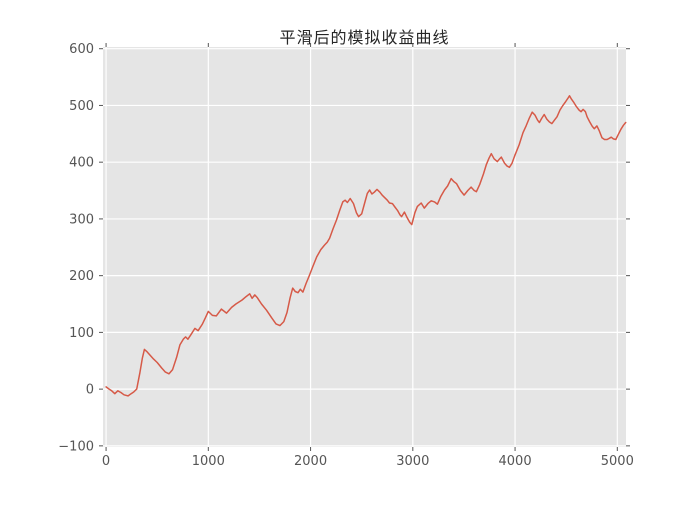 The height and width of the screenshot is (507, 699). Describe the element at coordinates (81, 163) in the screenshot. I see `y-tick-label: 400` at that location.